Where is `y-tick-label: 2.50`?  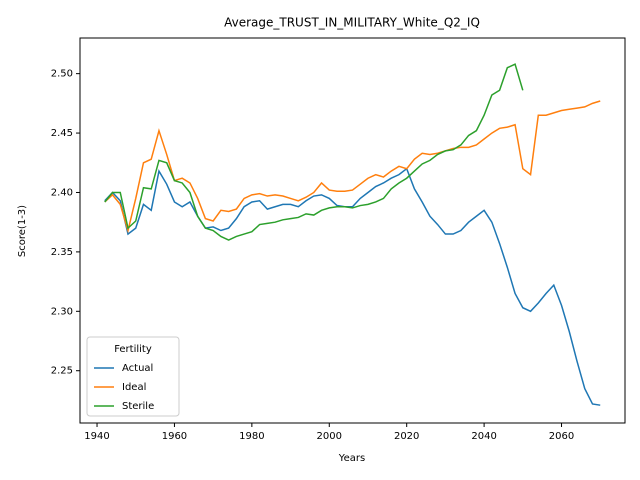 y-tick-label: 2.50 is located at coordinates (62, 74).